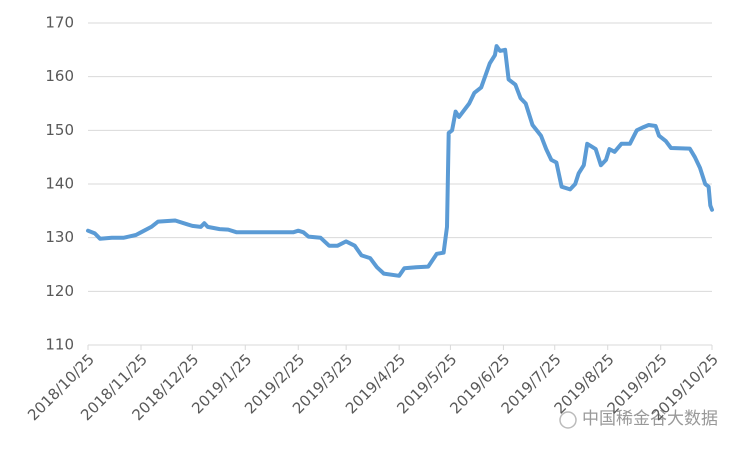 This screenshot has height=456, width=752. What do you see at coordinates (59, 237) in the screenshot?
I see `y-tick-label: 130` at bounding box center [59, 237].